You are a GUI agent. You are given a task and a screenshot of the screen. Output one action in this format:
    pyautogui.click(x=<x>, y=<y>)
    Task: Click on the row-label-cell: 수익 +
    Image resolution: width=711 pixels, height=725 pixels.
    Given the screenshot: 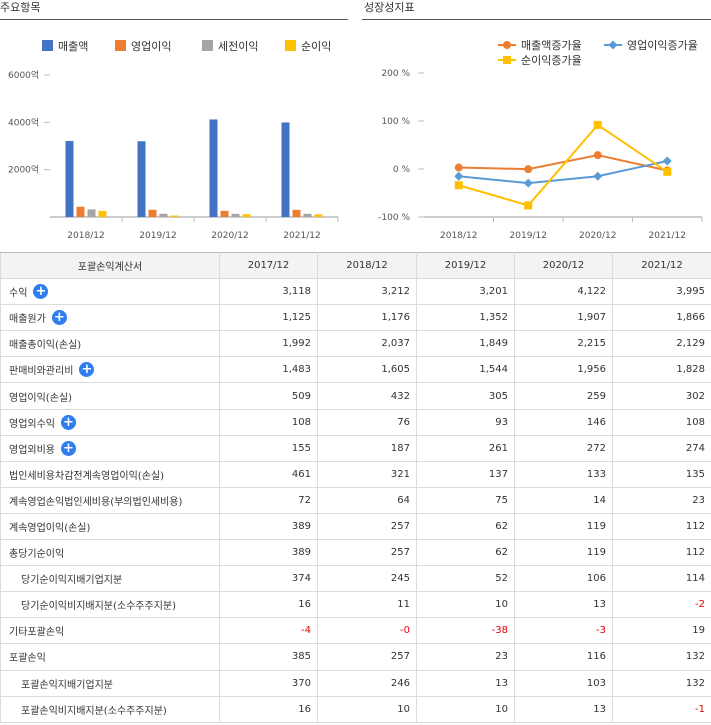 What is the action you would take?
    pyautogui.click(x=110, y=292)
    